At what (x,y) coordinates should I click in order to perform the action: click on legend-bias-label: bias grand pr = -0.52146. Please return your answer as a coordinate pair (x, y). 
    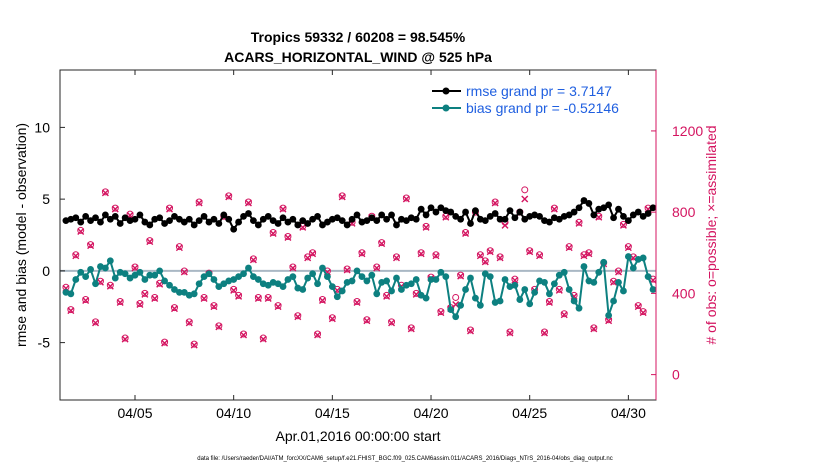
    Looking at the image, I should click on (542, 108).